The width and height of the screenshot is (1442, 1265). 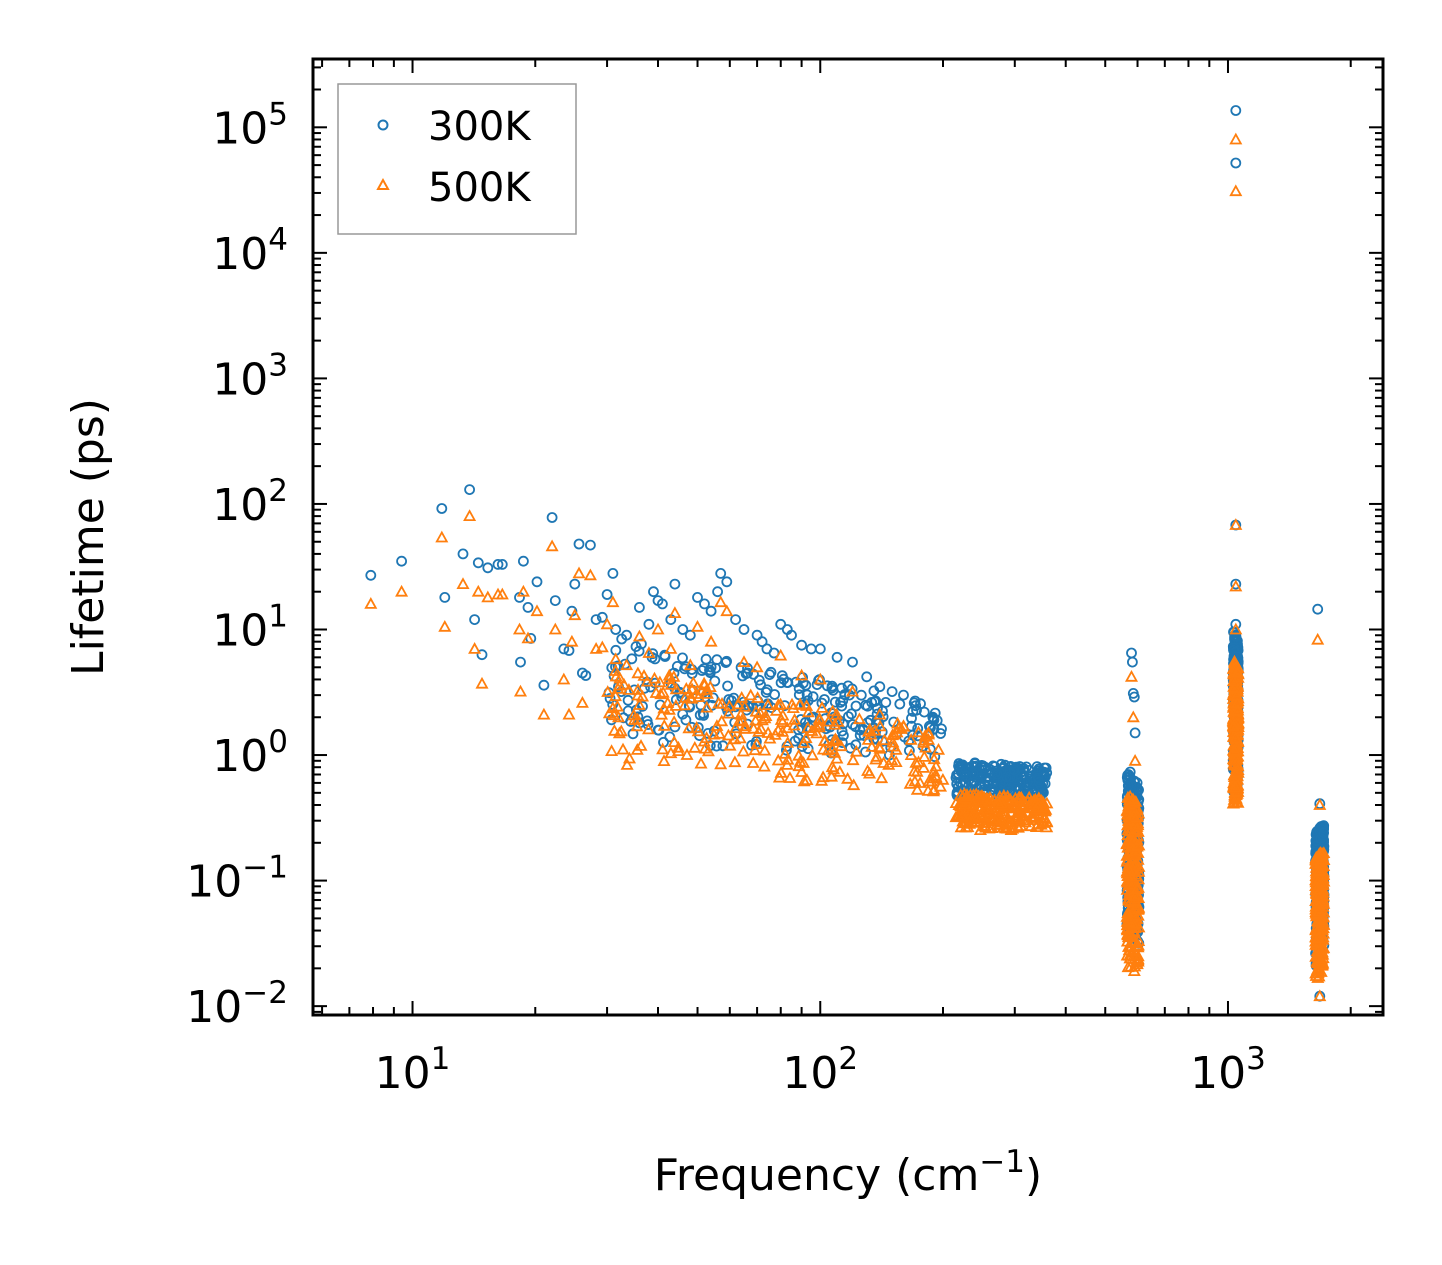 I want to click on y-axis-label: Lifetime (ps), so click(x=88, y=537).